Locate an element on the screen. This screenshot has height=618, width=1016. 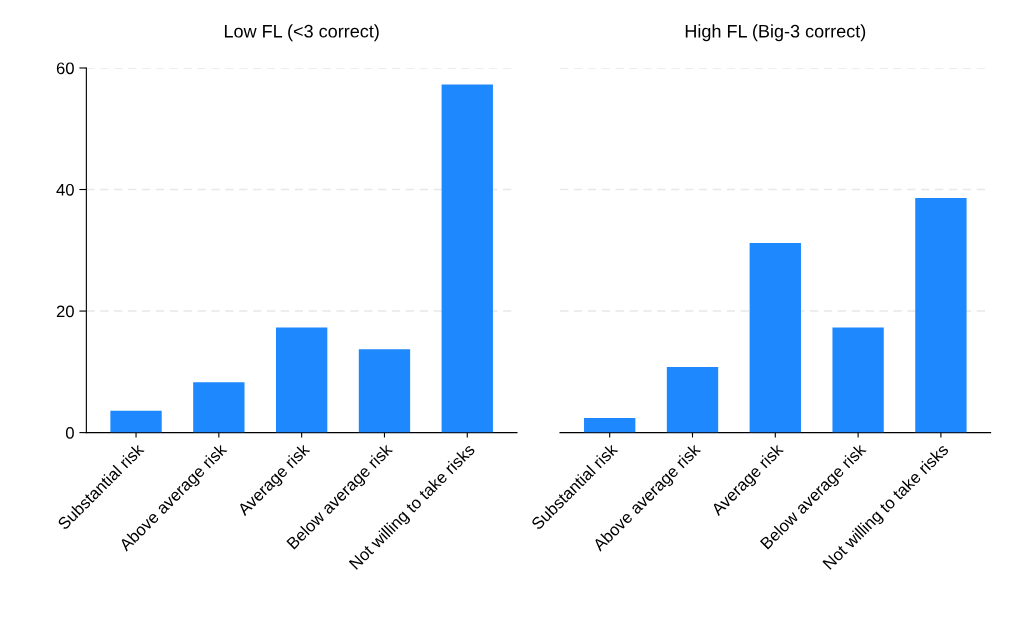
chart-title: Low FL (<3 correct) is located at coordinates (301, 33).